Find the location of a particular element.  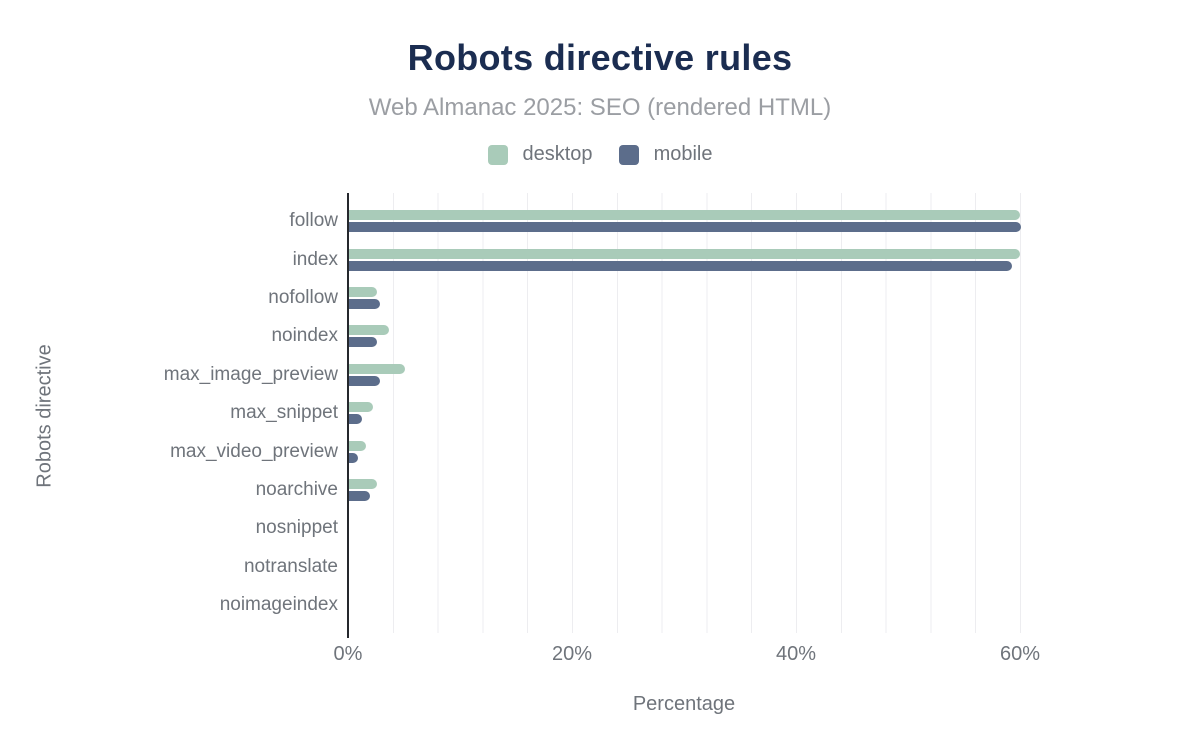

row-label: noimageindex is located at coordinates (278, 605).